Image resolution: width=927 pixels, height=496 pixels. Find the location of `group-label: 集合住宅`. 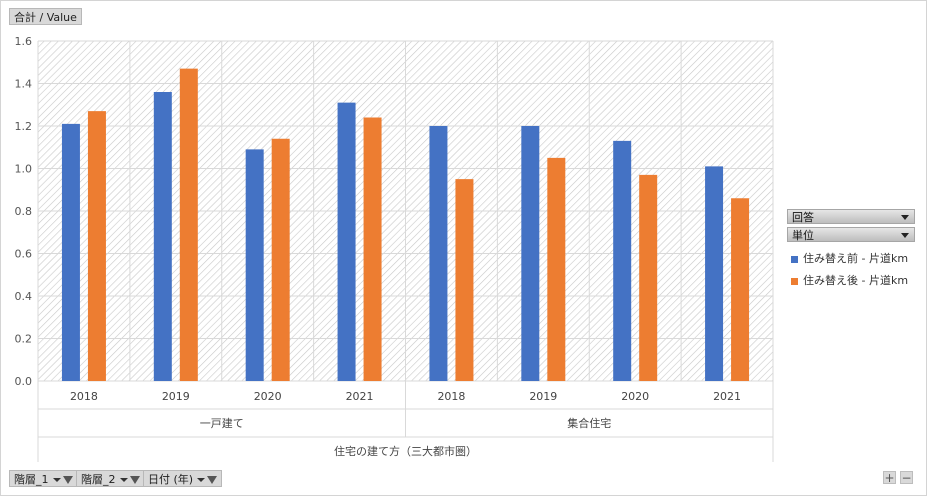

group-label: 集合住宅 is located at coordinates (589, 423).